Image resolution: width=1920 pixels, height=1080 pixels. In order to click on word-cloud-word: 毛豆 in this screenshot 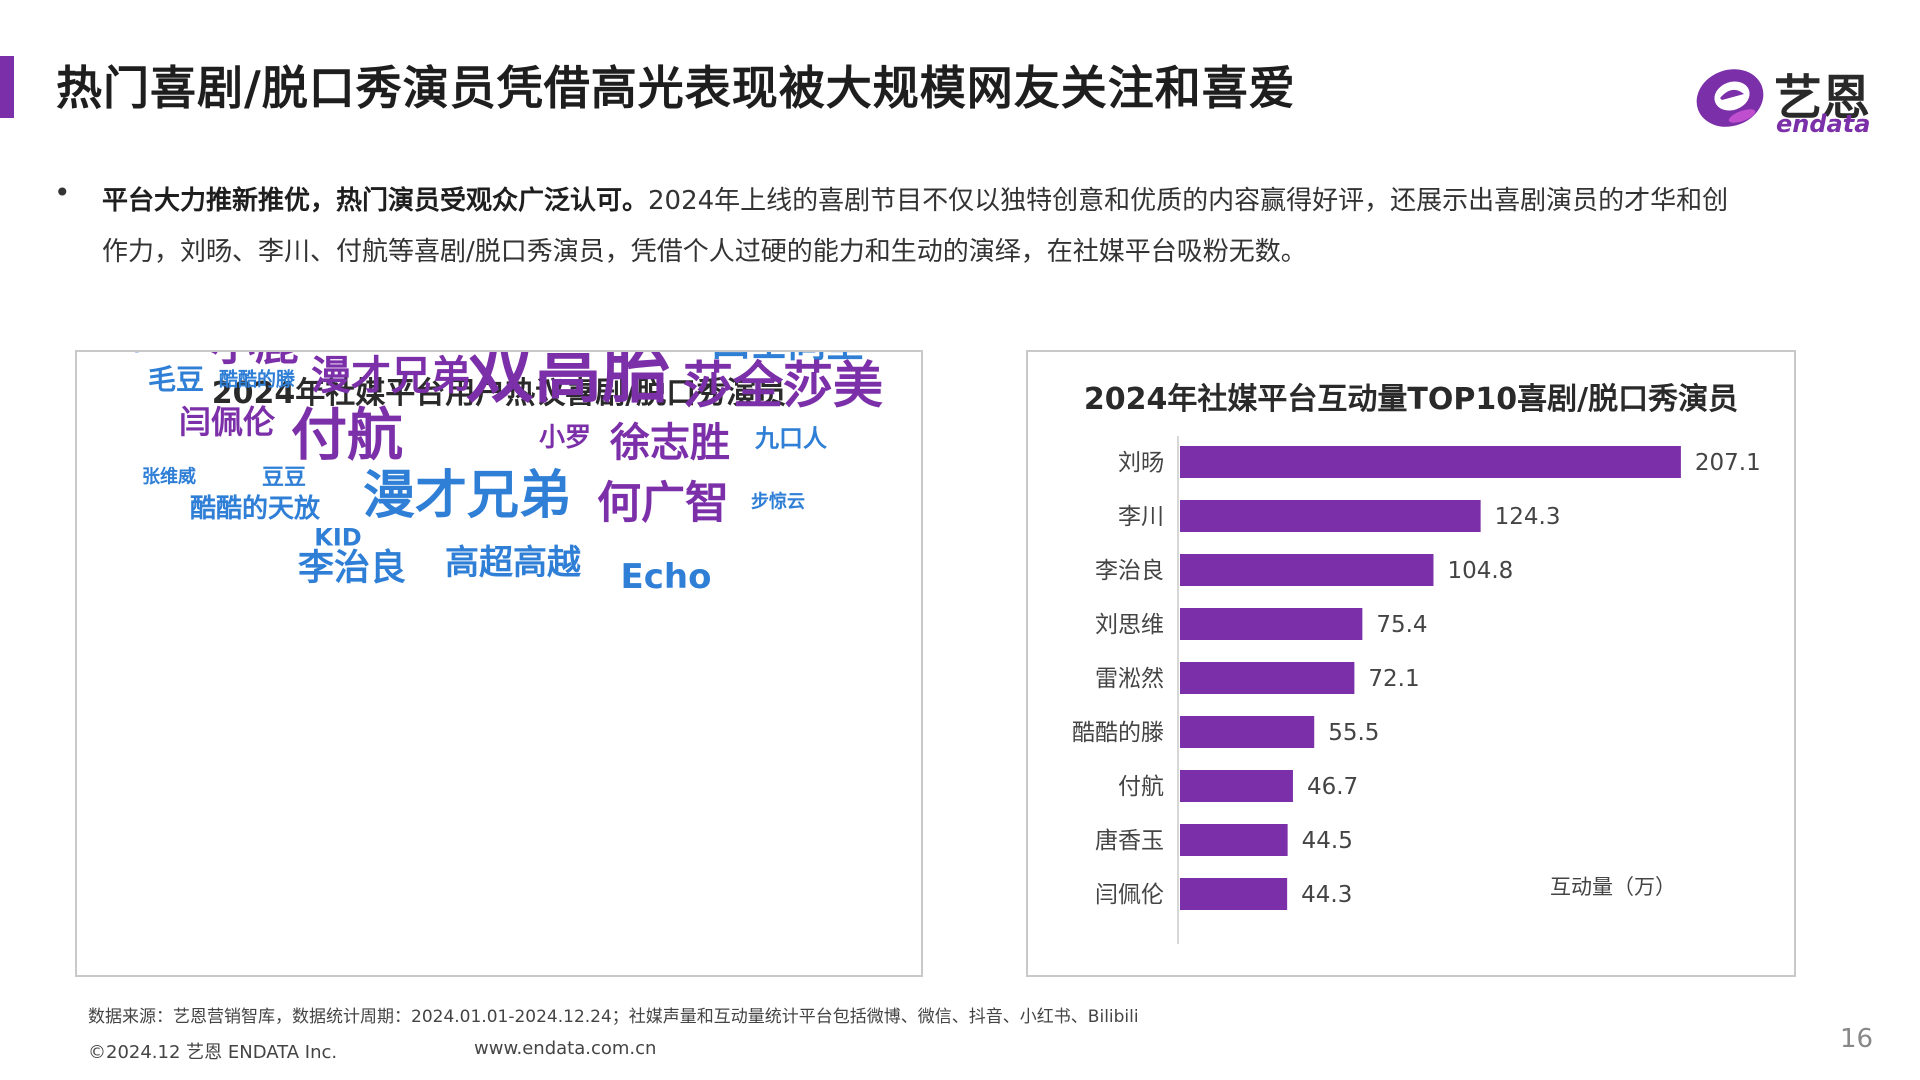, I will do `click(176, 379)`.